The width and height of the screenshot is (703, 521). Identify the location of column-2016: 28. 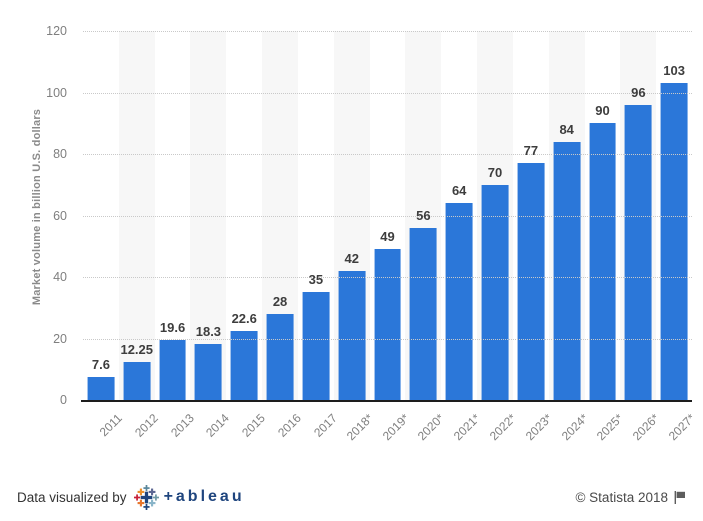
(280, 215).